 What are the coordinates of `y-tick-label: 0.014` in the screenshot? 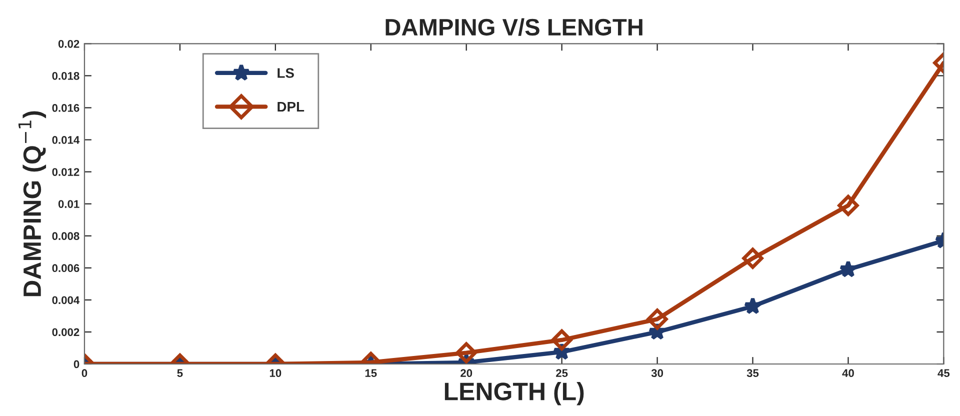 It's located at (66, 140).